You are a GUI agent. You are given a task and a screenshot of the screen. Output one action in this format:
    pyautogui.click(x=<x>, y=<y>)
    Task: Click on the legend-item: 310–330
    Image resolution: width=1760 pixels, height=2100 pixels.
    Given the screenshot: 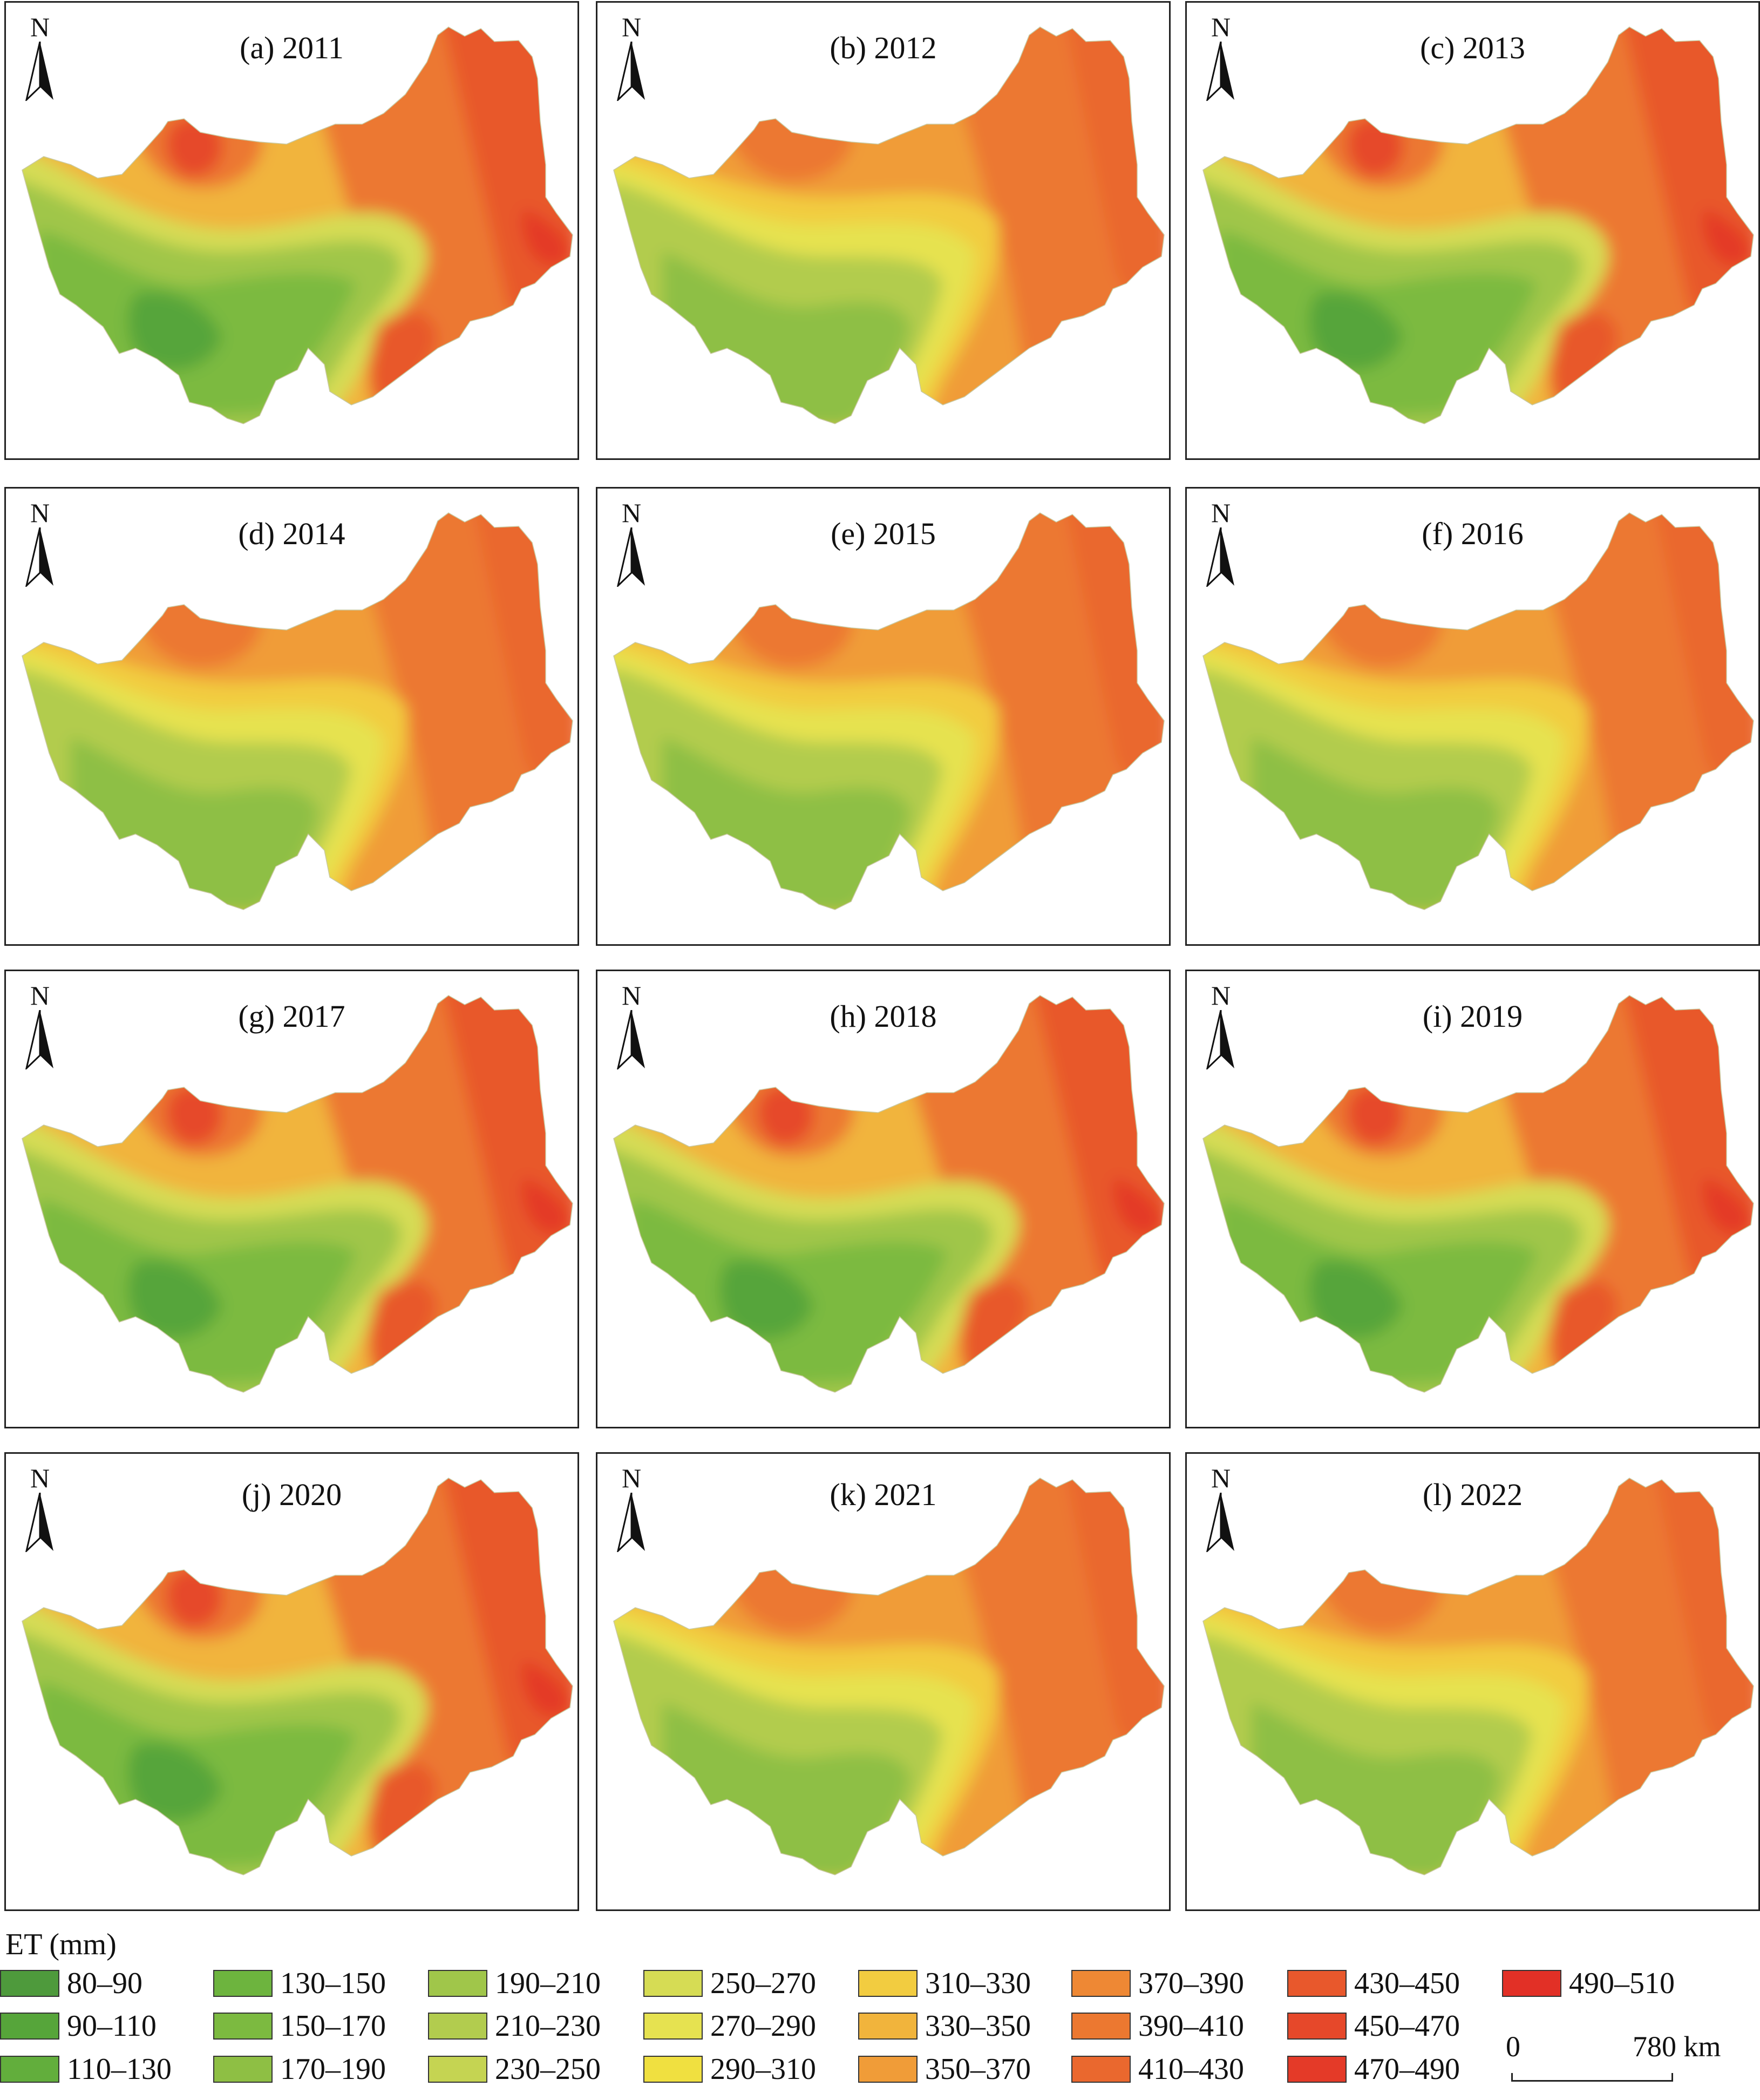 What is the action you would take?
    pyautogui.click(x=944, y=1984)
    